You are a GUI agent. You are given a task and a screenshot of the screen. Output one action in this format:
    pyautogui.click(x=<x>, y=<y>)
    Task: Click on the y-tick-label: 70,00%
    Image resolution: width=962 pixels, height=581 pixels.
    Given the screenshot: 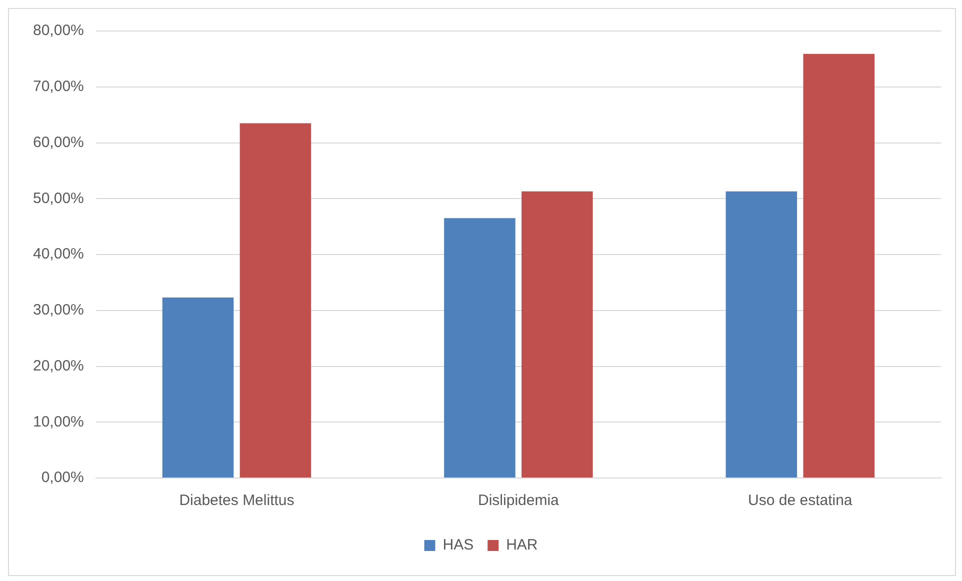 What is the action you would take?
    pyautogui.click(x=58, y=87)
    